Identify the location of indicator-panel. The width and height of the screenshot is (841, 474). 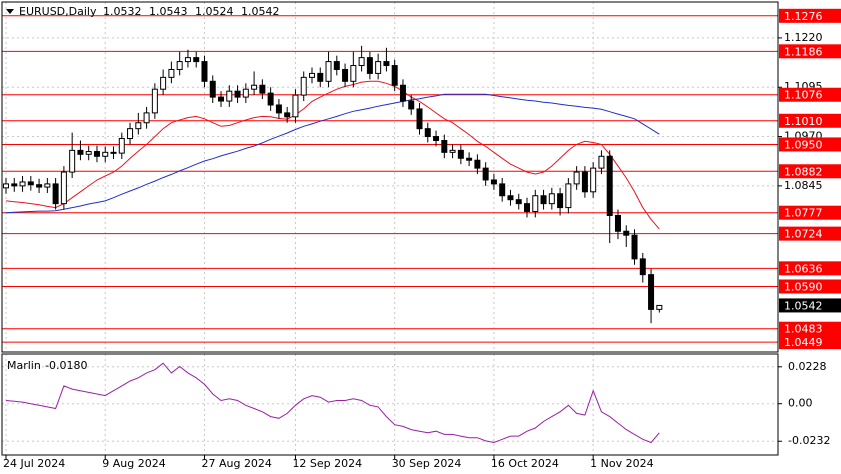
(332, 403).